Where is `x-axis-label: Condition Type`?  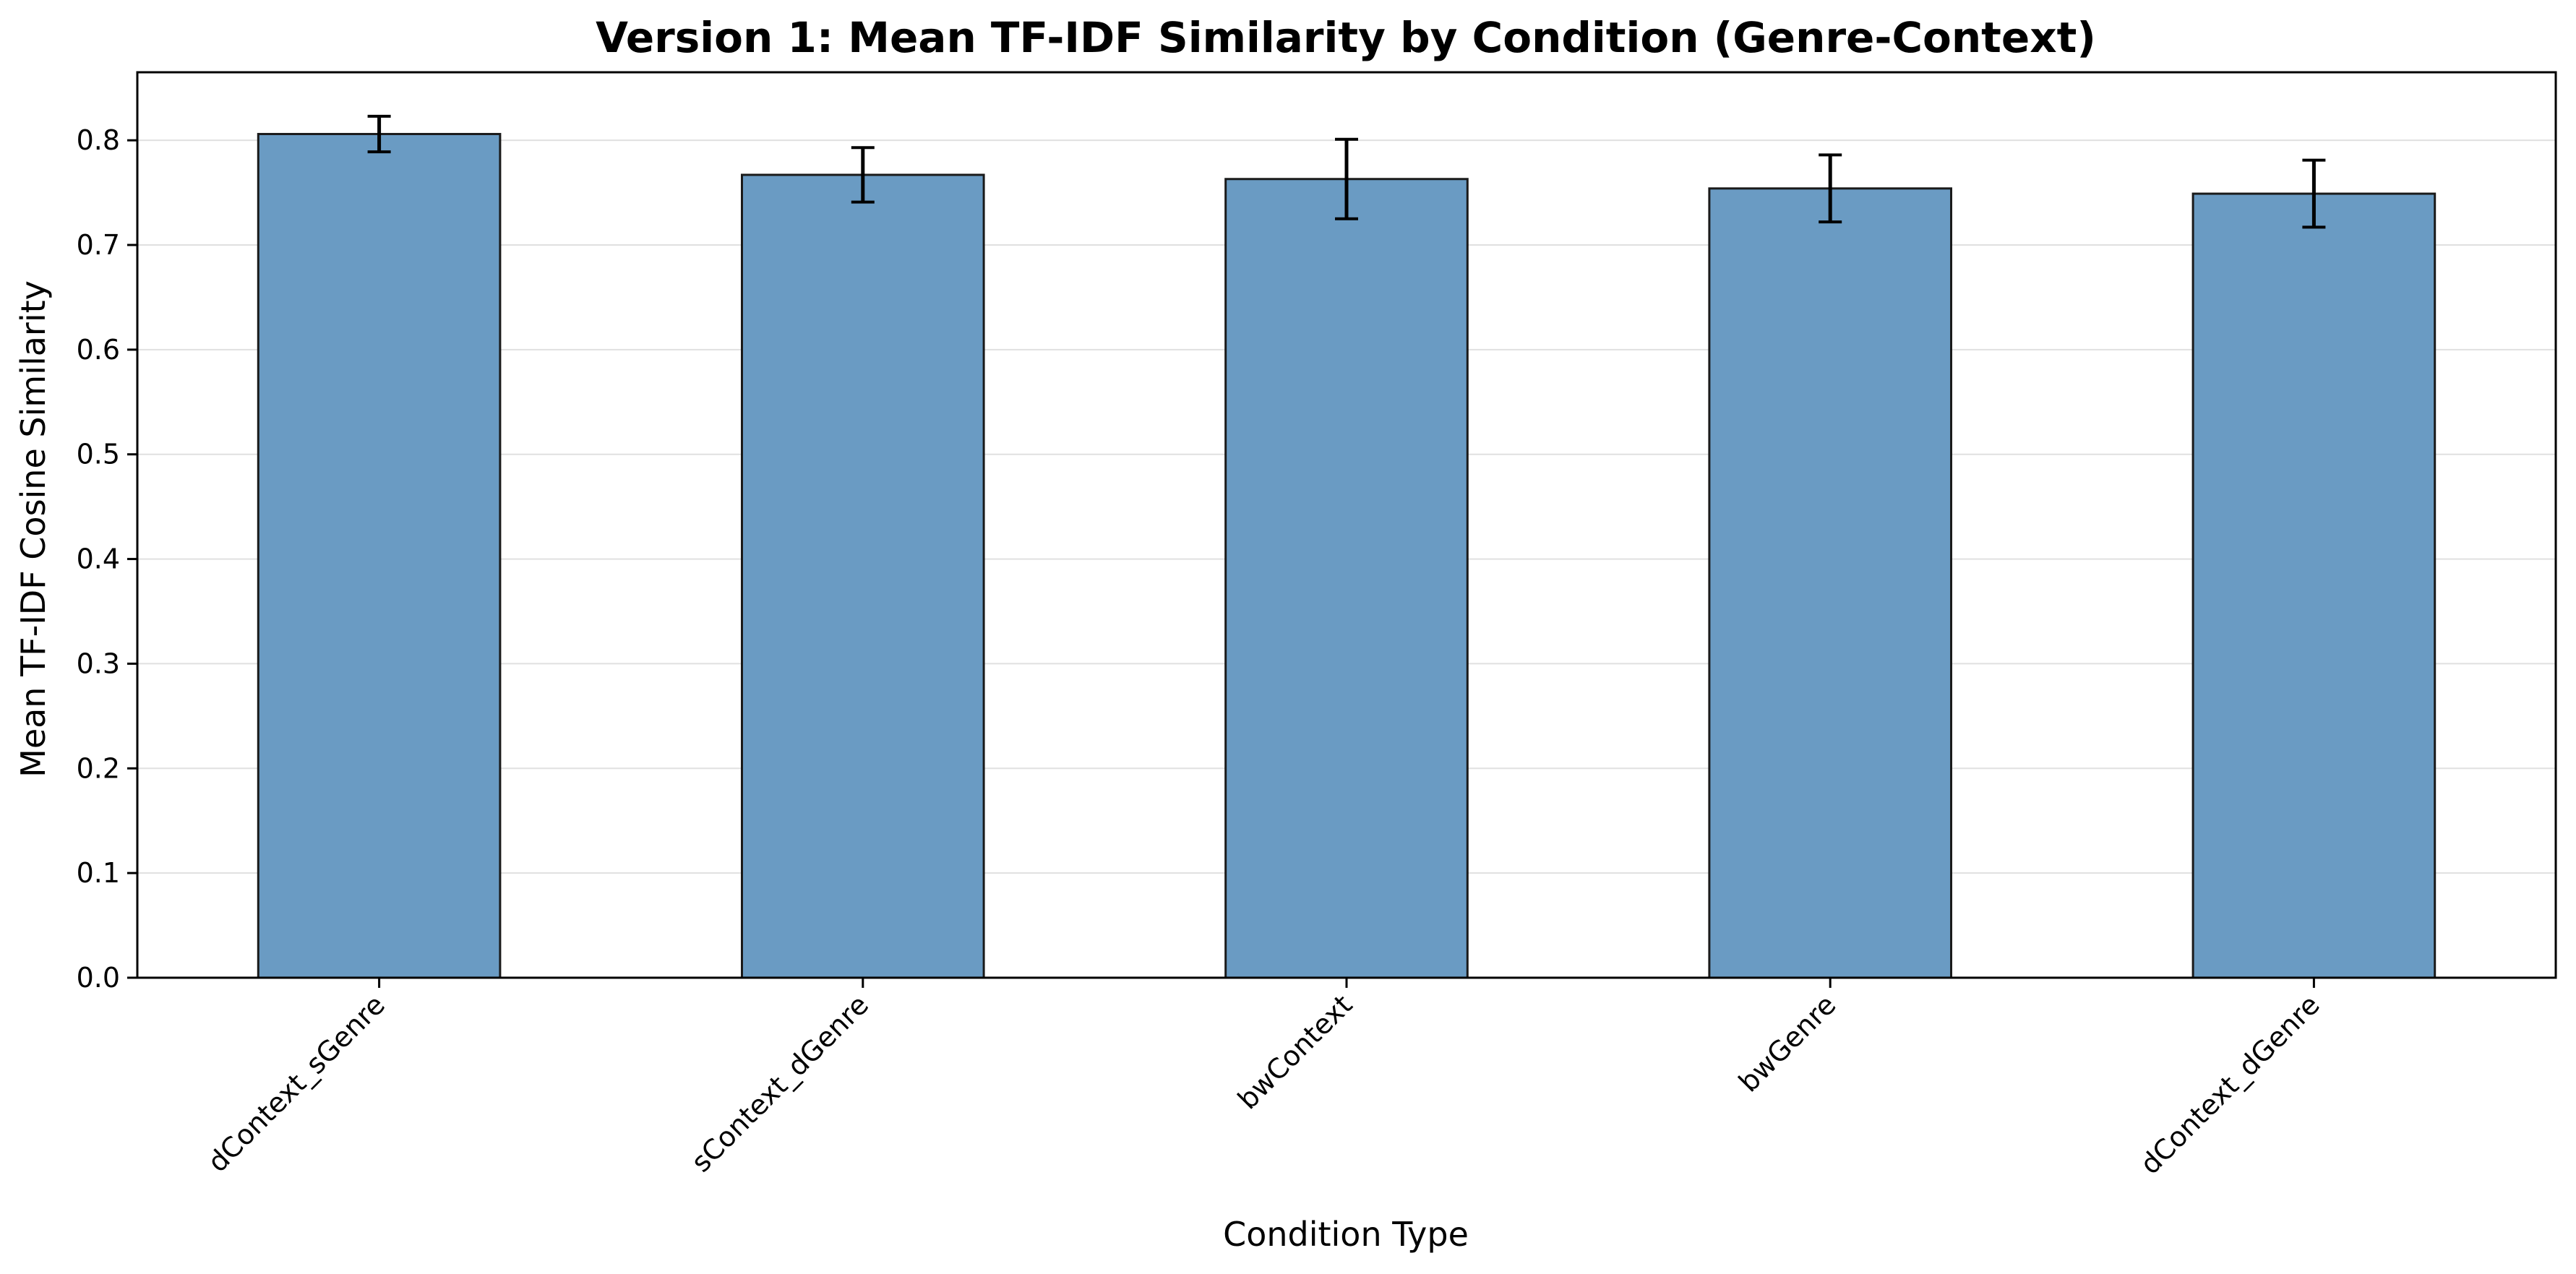 x-axis-label: Condition Type is located at coordinates (1346, 1234).